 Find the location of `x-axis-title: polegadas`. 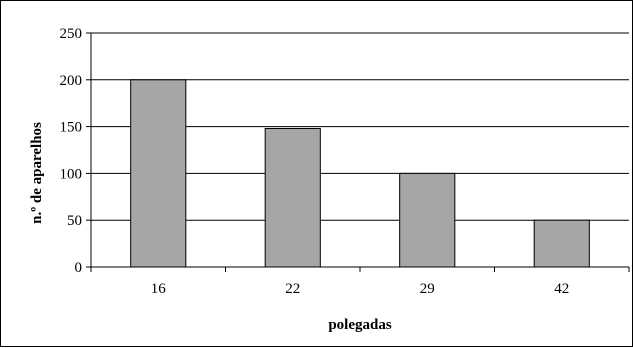

x-axis-title: polegadas is located at coordinates (360, 325).